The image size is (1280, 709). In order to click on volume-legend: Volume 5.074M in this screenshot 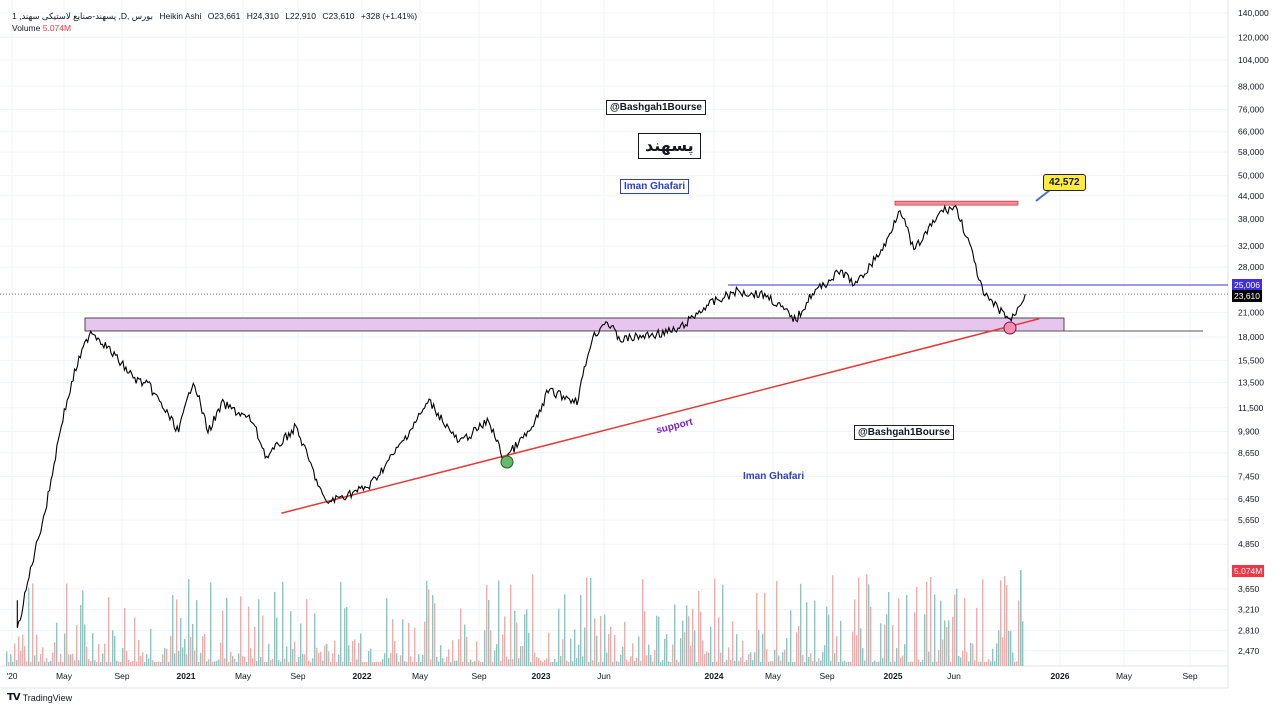, I will do `click(41, 28)`.